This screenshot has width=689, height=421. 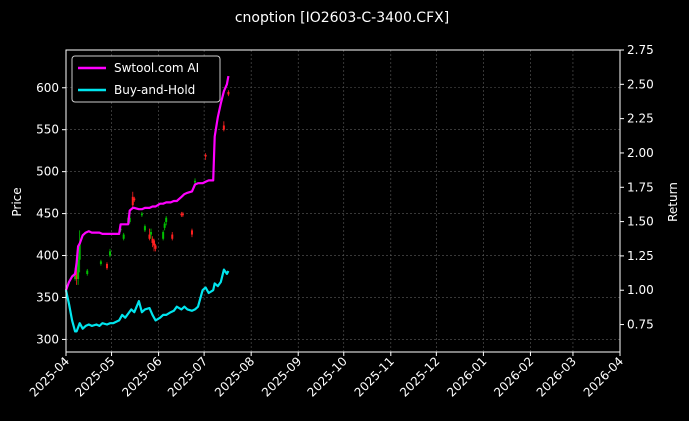 I want to click on y-tick-label: 400, so click(x=47, y=256).